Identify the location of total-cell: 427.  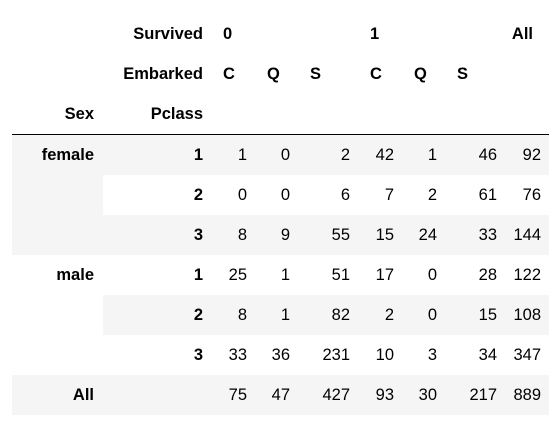
(328, 395).